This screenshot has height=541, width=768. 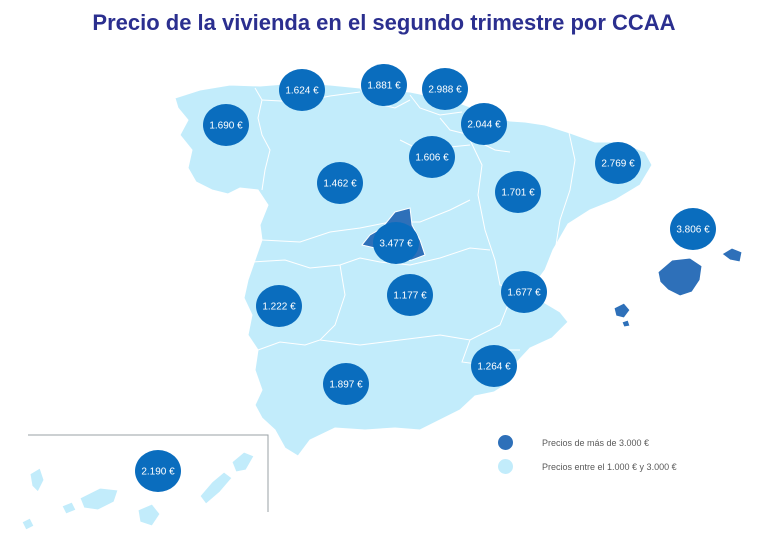 I want to click on price-label: 1.881 €, so click(x=384, y=86).